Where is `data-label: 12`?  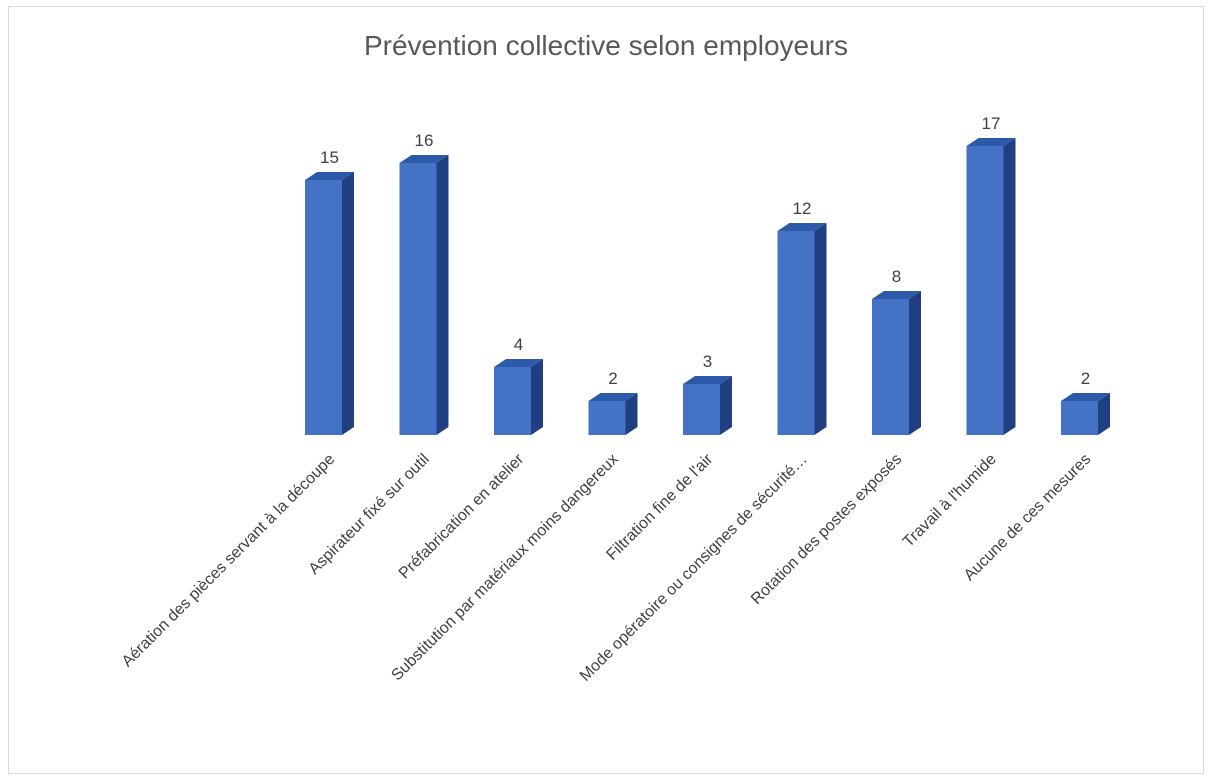
data-label: 12 is located at coordinates (802, 208).